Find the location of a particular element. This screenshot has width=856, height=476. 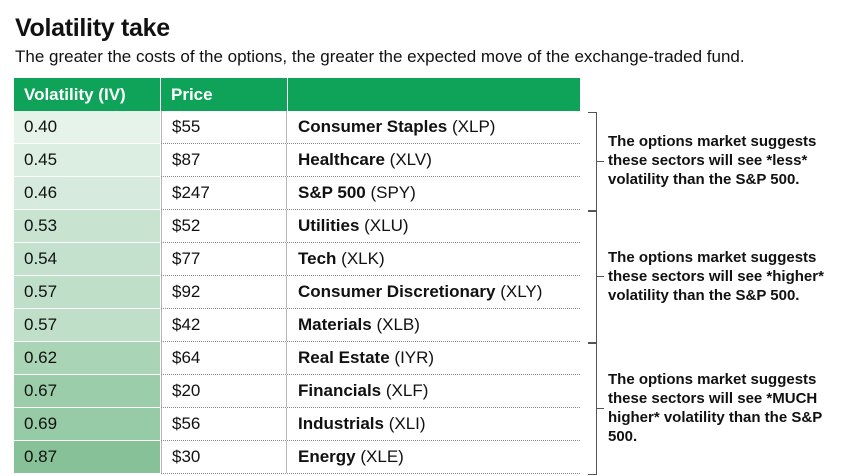

table-row: 0.57 $42 Materials (XLB) is located at coordinates (297, 325).